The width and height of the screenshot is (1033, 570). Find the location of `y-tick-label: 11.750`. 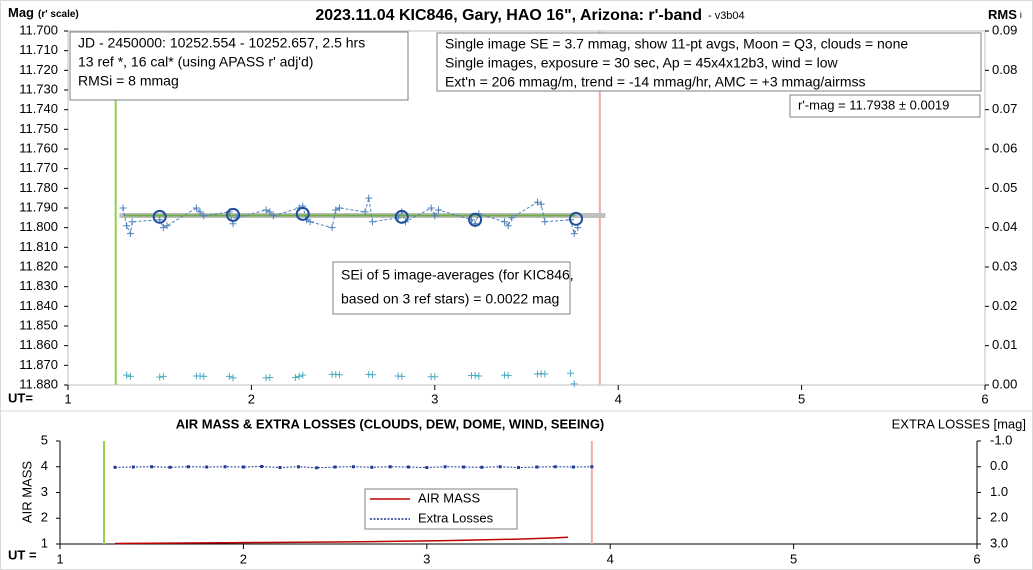

y-tick-label: 11.750 is located at coordinates (38, 128).